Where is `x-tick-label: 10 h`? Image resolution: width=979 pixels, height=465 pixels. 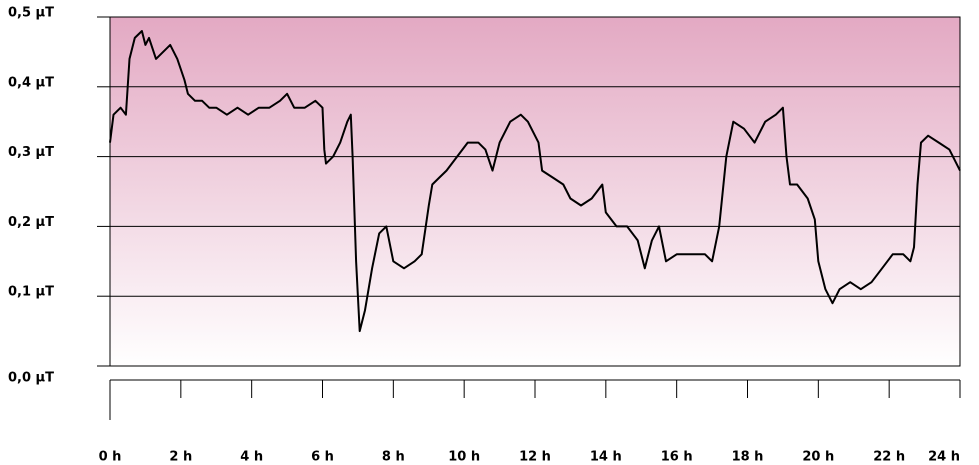 x-tick-label: 10 h is located at coordinates (464, 457).